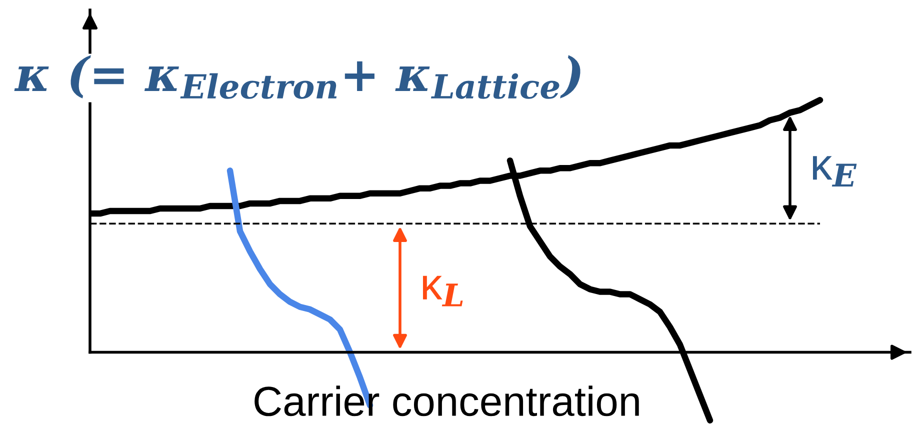  Describe the element at coordinates (834, 171) in the screenshot. I see `annotation: κ$_{E}$` at that location.